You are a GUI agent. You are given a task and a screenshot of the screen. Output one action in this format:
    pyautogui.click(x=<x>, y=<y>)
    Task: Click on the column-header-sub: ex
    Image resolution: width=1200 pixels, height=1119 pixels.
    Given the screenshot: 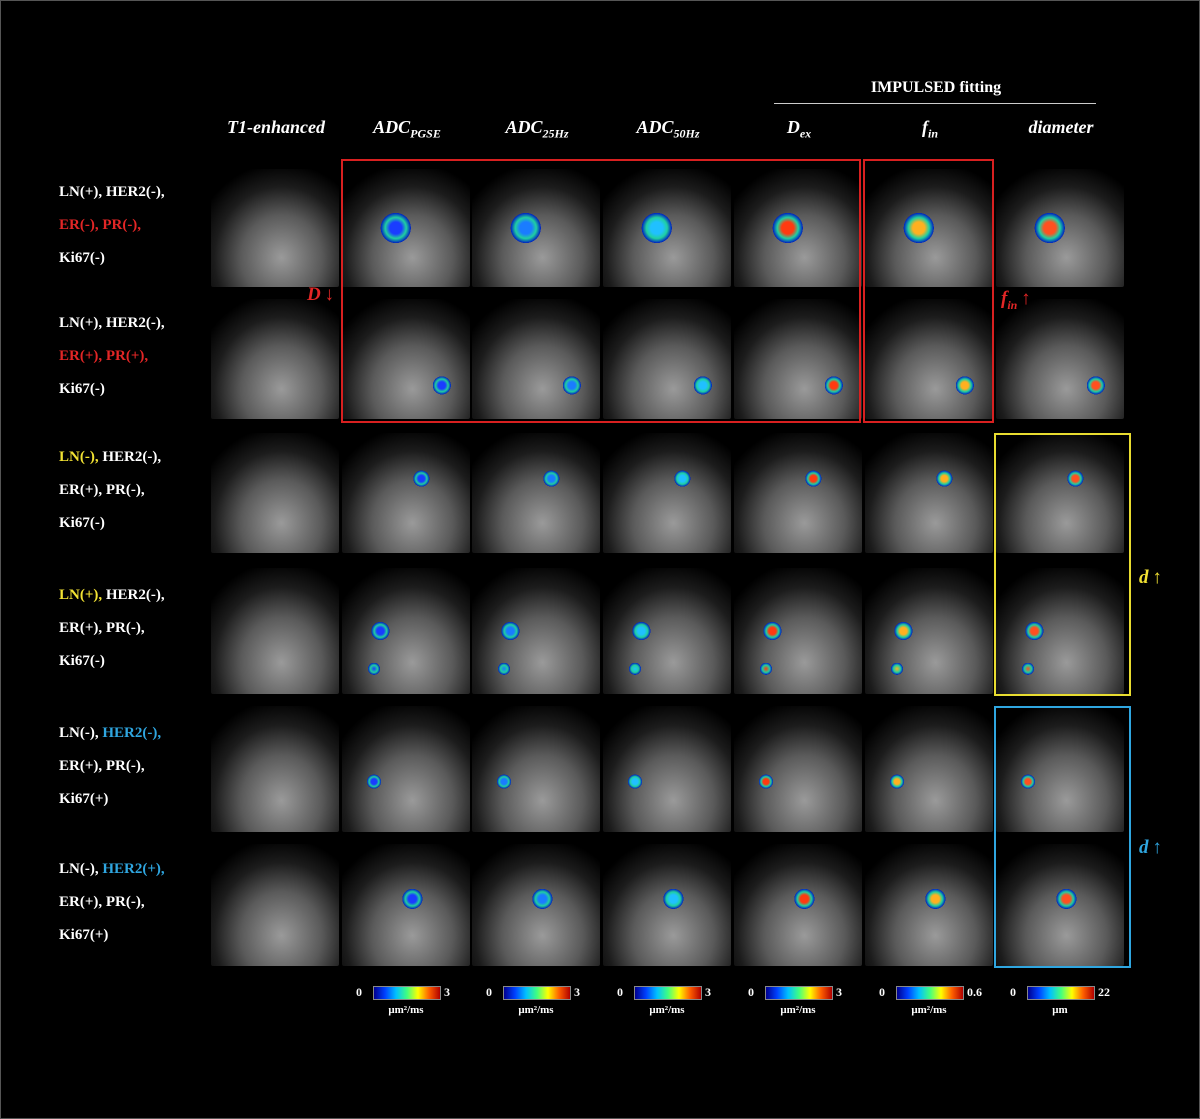 What is the action you would take?
    pyautogui.click(x=805, y=133)
    